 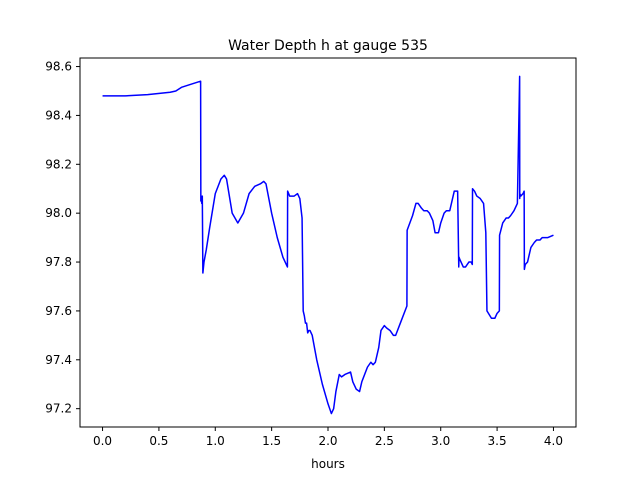 I want to click on x-tick-label: 2.5, so click(x=384, y=441).